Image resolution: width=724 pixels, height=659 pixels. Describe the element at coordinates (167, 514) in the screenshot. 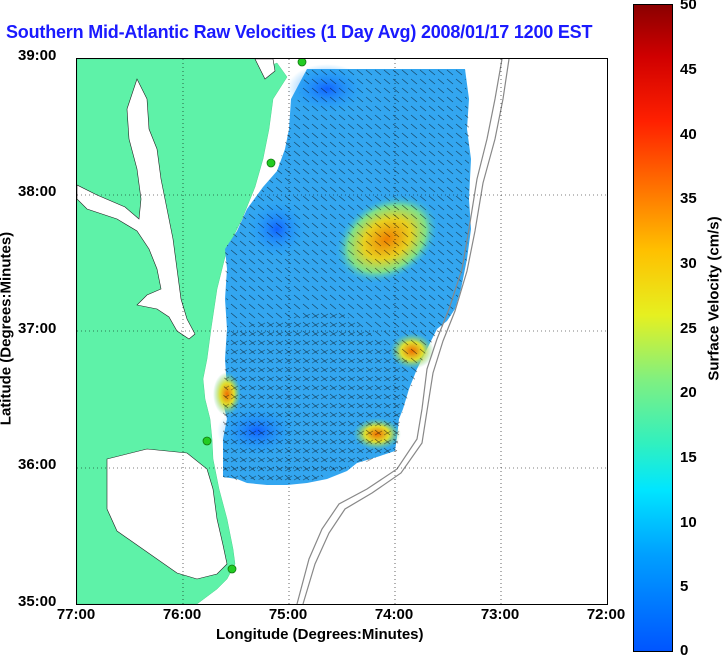

I see `pamlico-sound` at that location.